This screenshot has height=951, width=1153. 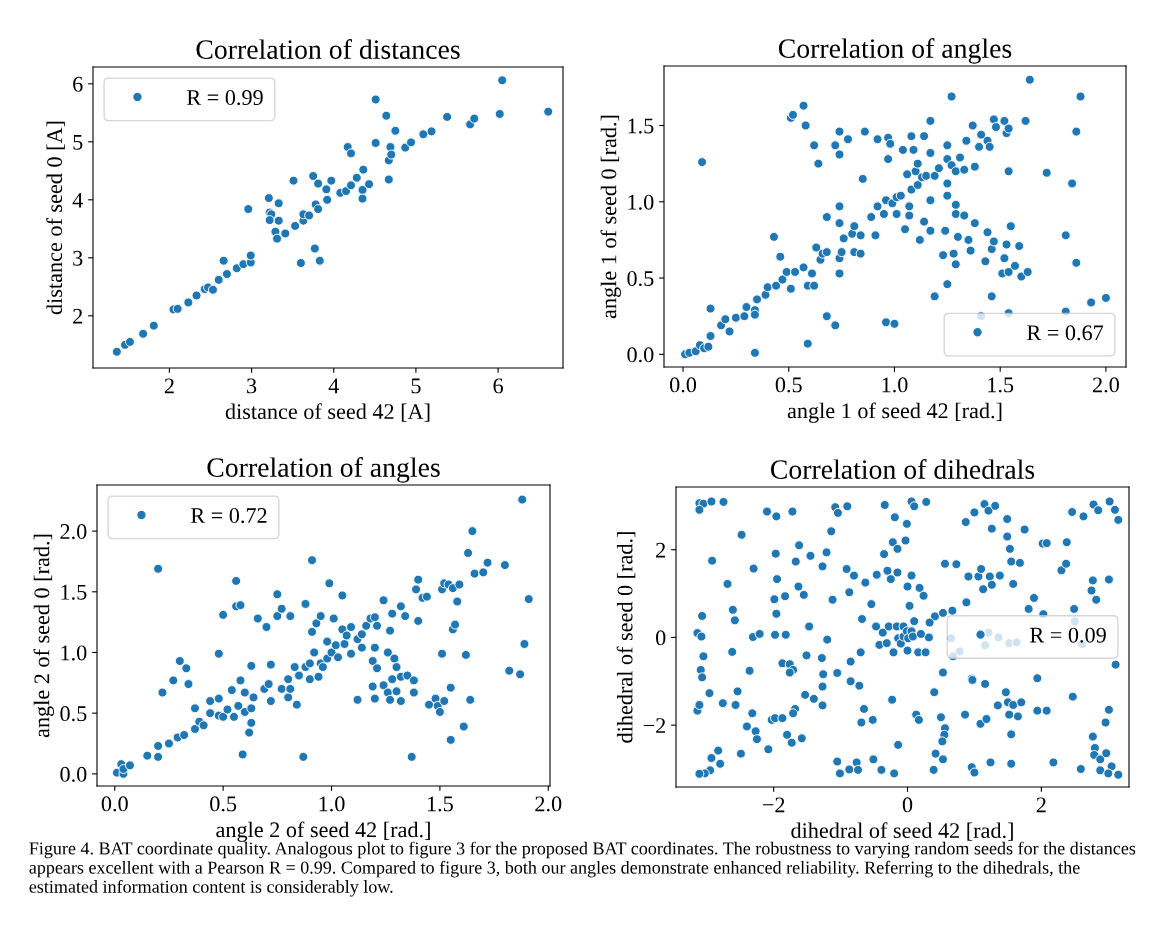 What do you see at coordinates (626, 637) in the screenshot?
I see `y-axis-title: dihedral of seed 0 [rad.]` at bounding box center [626, 637].